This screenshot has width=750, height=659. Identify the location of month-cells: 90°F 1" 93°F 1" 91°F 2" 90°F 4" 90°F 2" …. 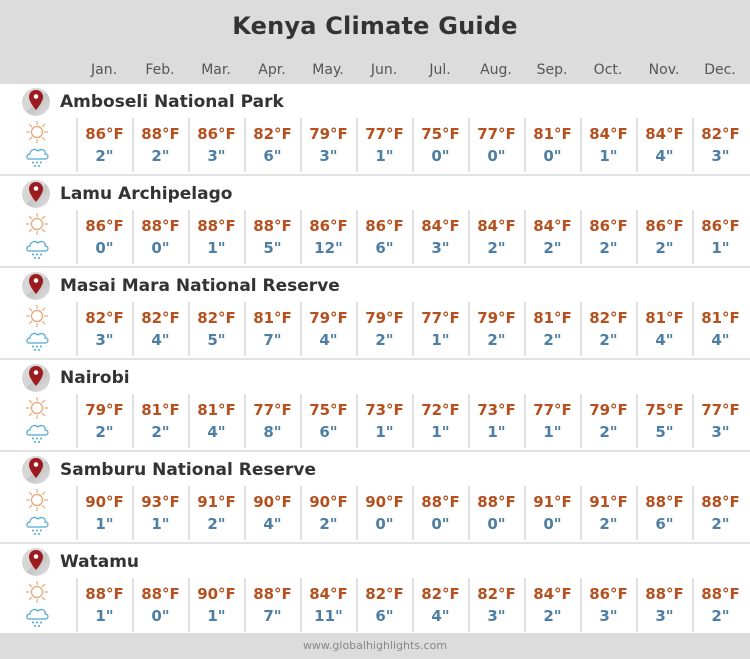
(412, 513).